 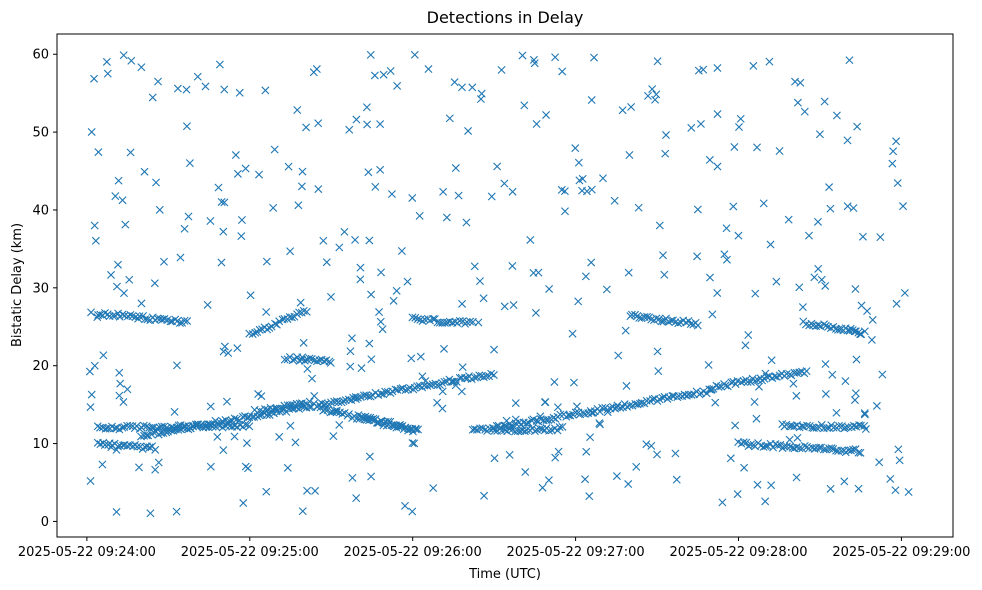 I want to click on x-tick-label: 2025-05-22 09:29:00, so click(x=901, y=552).